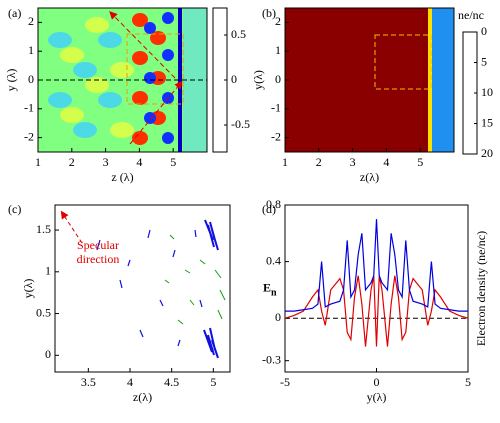 This screenshot has height=423, width=500. I want to click on x-tick-label: 4.5, so click(171, 382).